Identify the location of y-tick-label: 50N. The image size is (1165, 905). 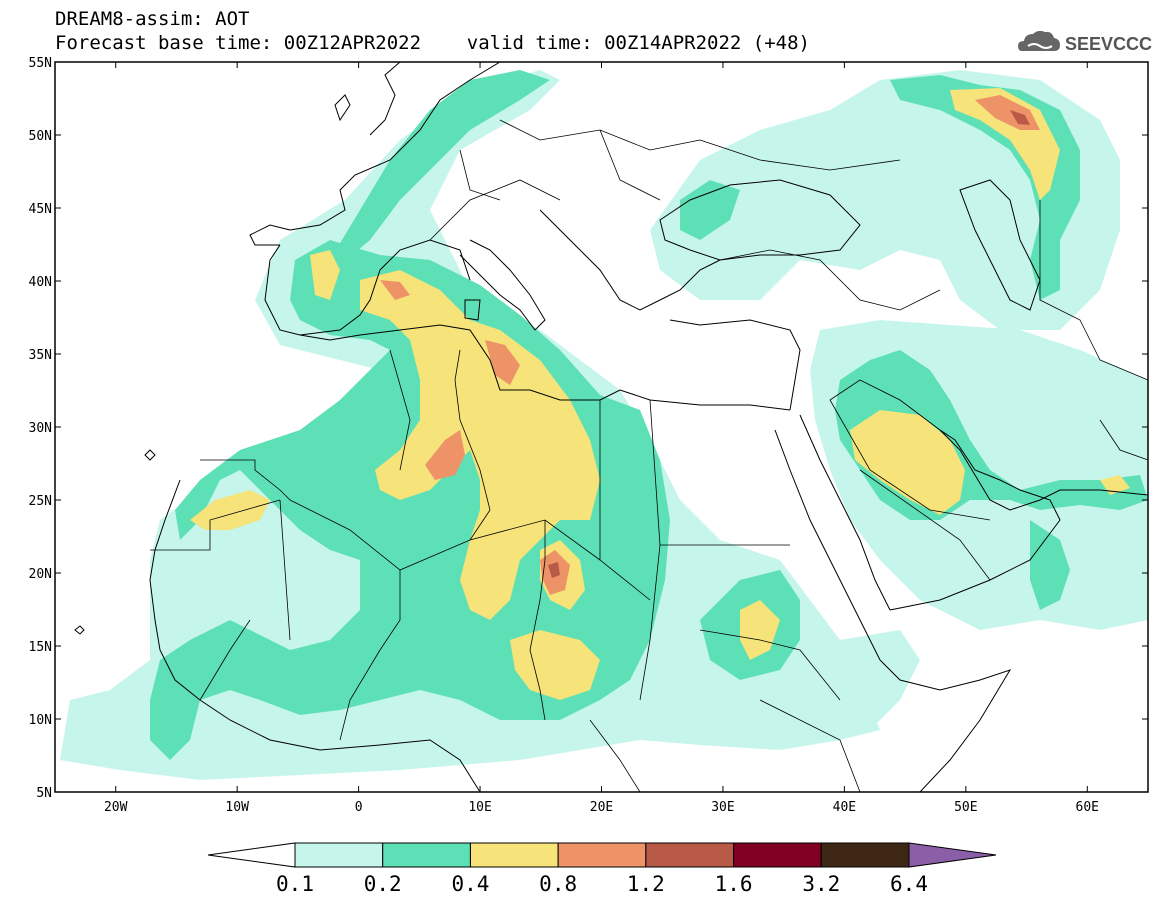
(40, 136).